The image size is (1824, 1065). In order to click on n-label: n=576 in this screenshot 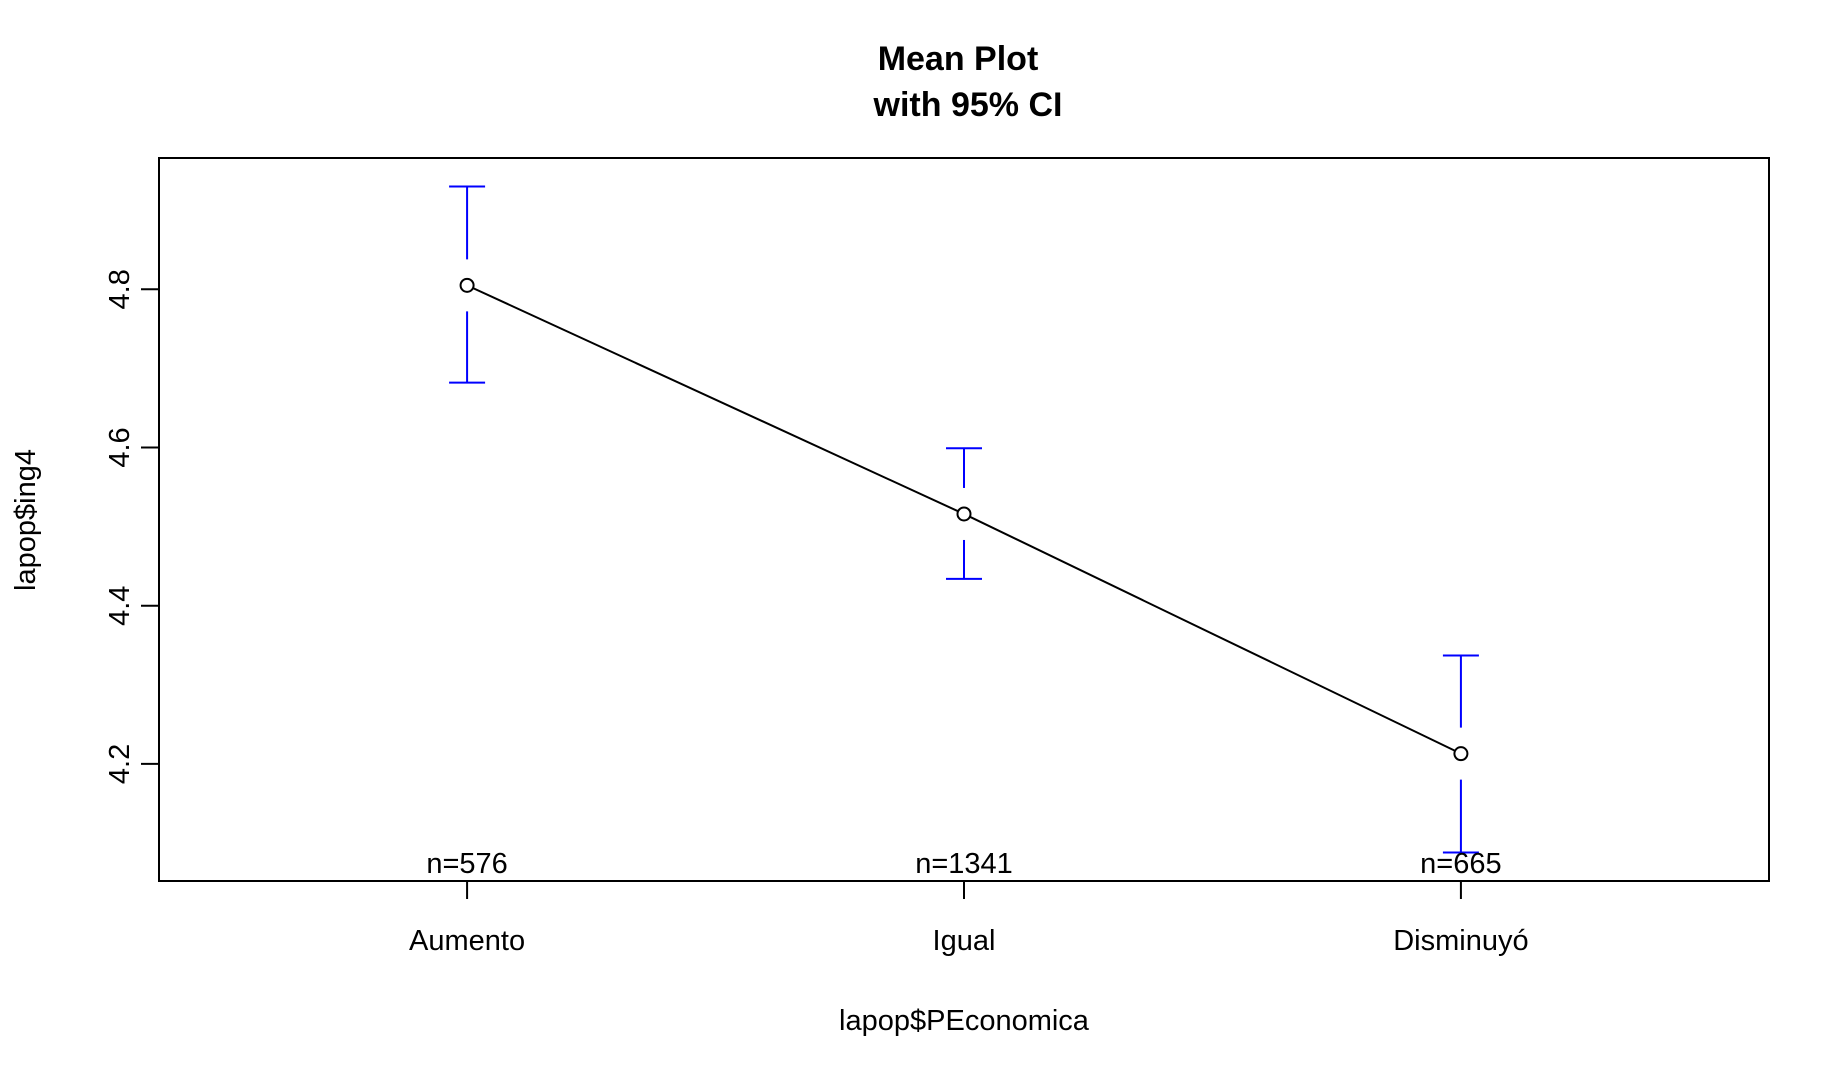, I will do `click(466, 864)`.